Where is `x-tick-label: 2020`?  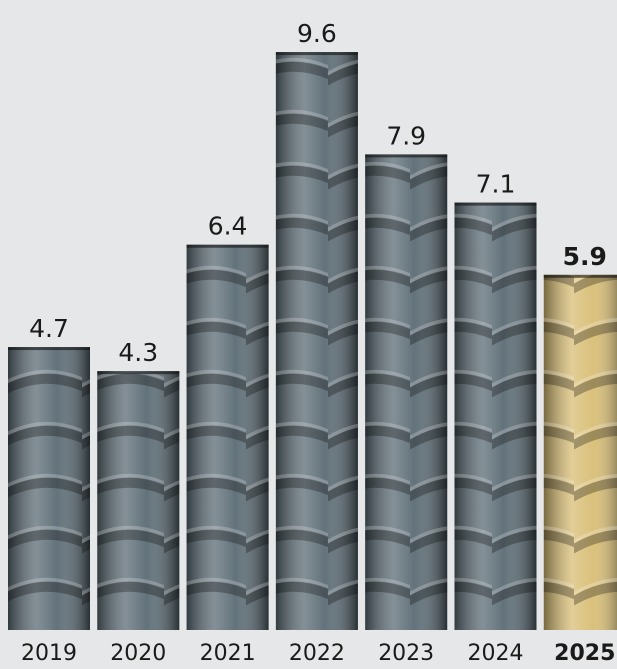 x-tick-label: 2020 is located at coordinates (138, 653).